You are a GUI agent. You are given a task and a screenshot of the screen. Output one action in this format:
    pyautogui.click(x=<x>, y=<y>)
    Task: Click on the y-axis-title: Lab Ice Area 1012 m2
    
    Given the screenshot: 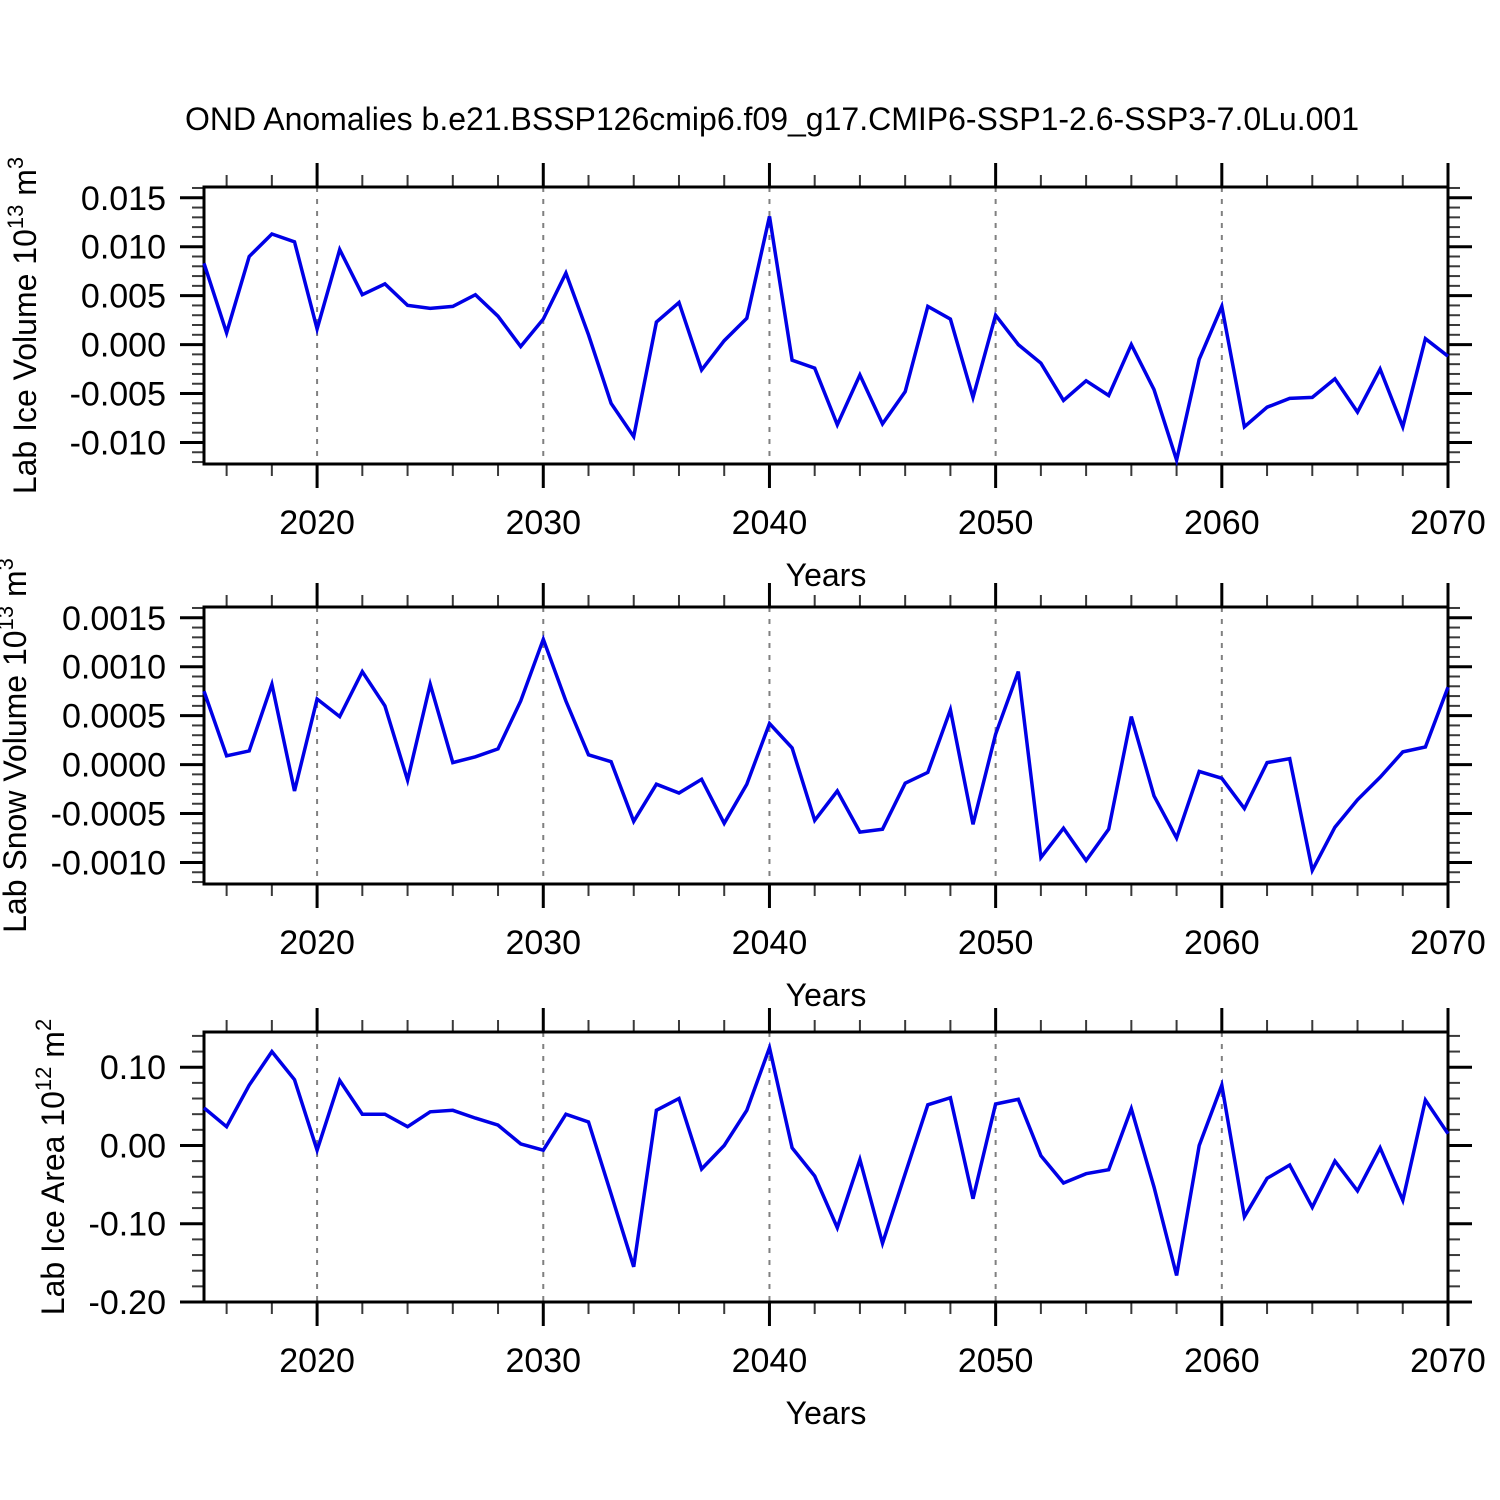 What is the action you would take?
    pyautogui.click(x=51, y=1167)
    